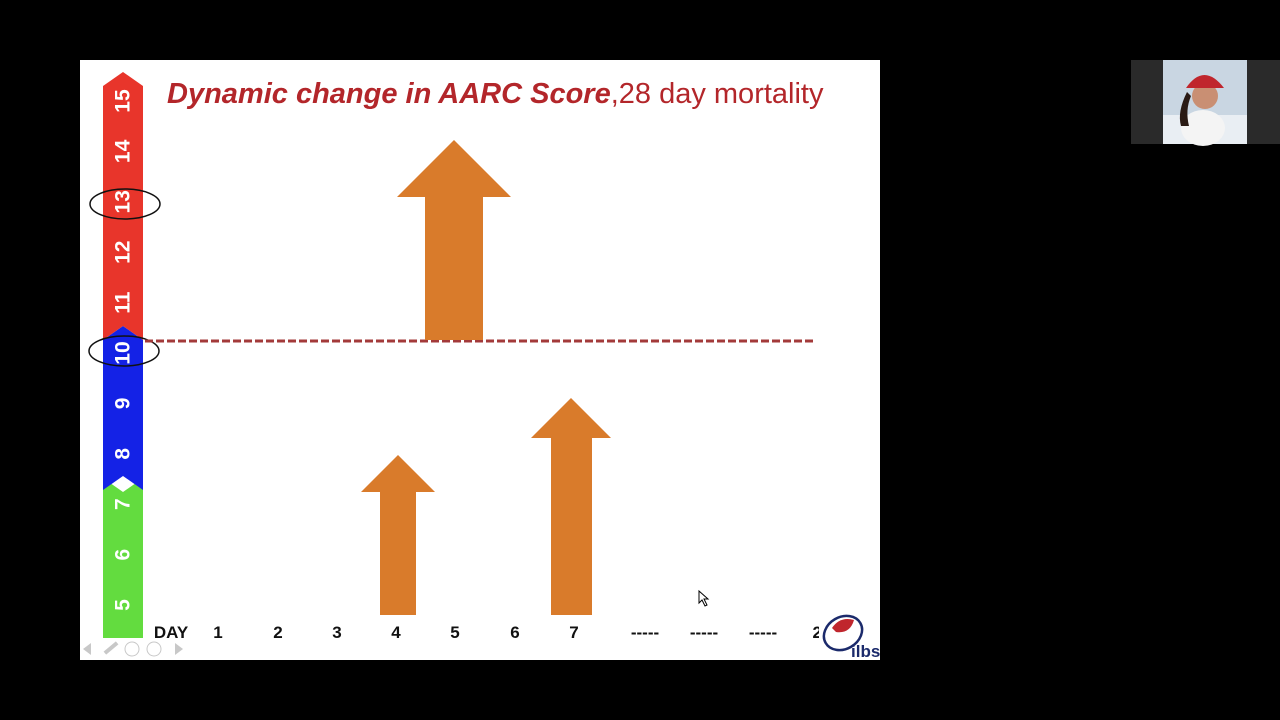  Describe the element at coordinates (1185, 109) in the screenshot. I see `webcam-person-hair` at that location.